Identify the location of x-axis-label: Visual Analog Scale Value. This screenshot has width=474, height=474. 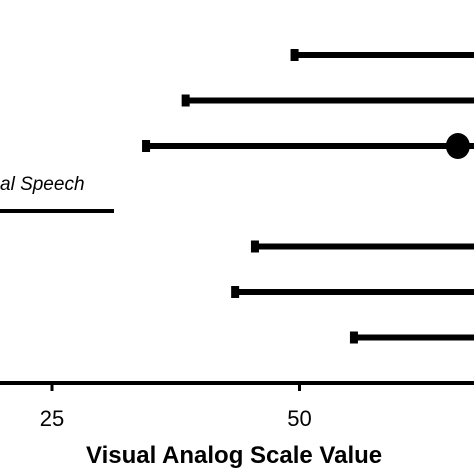
(234, 455).